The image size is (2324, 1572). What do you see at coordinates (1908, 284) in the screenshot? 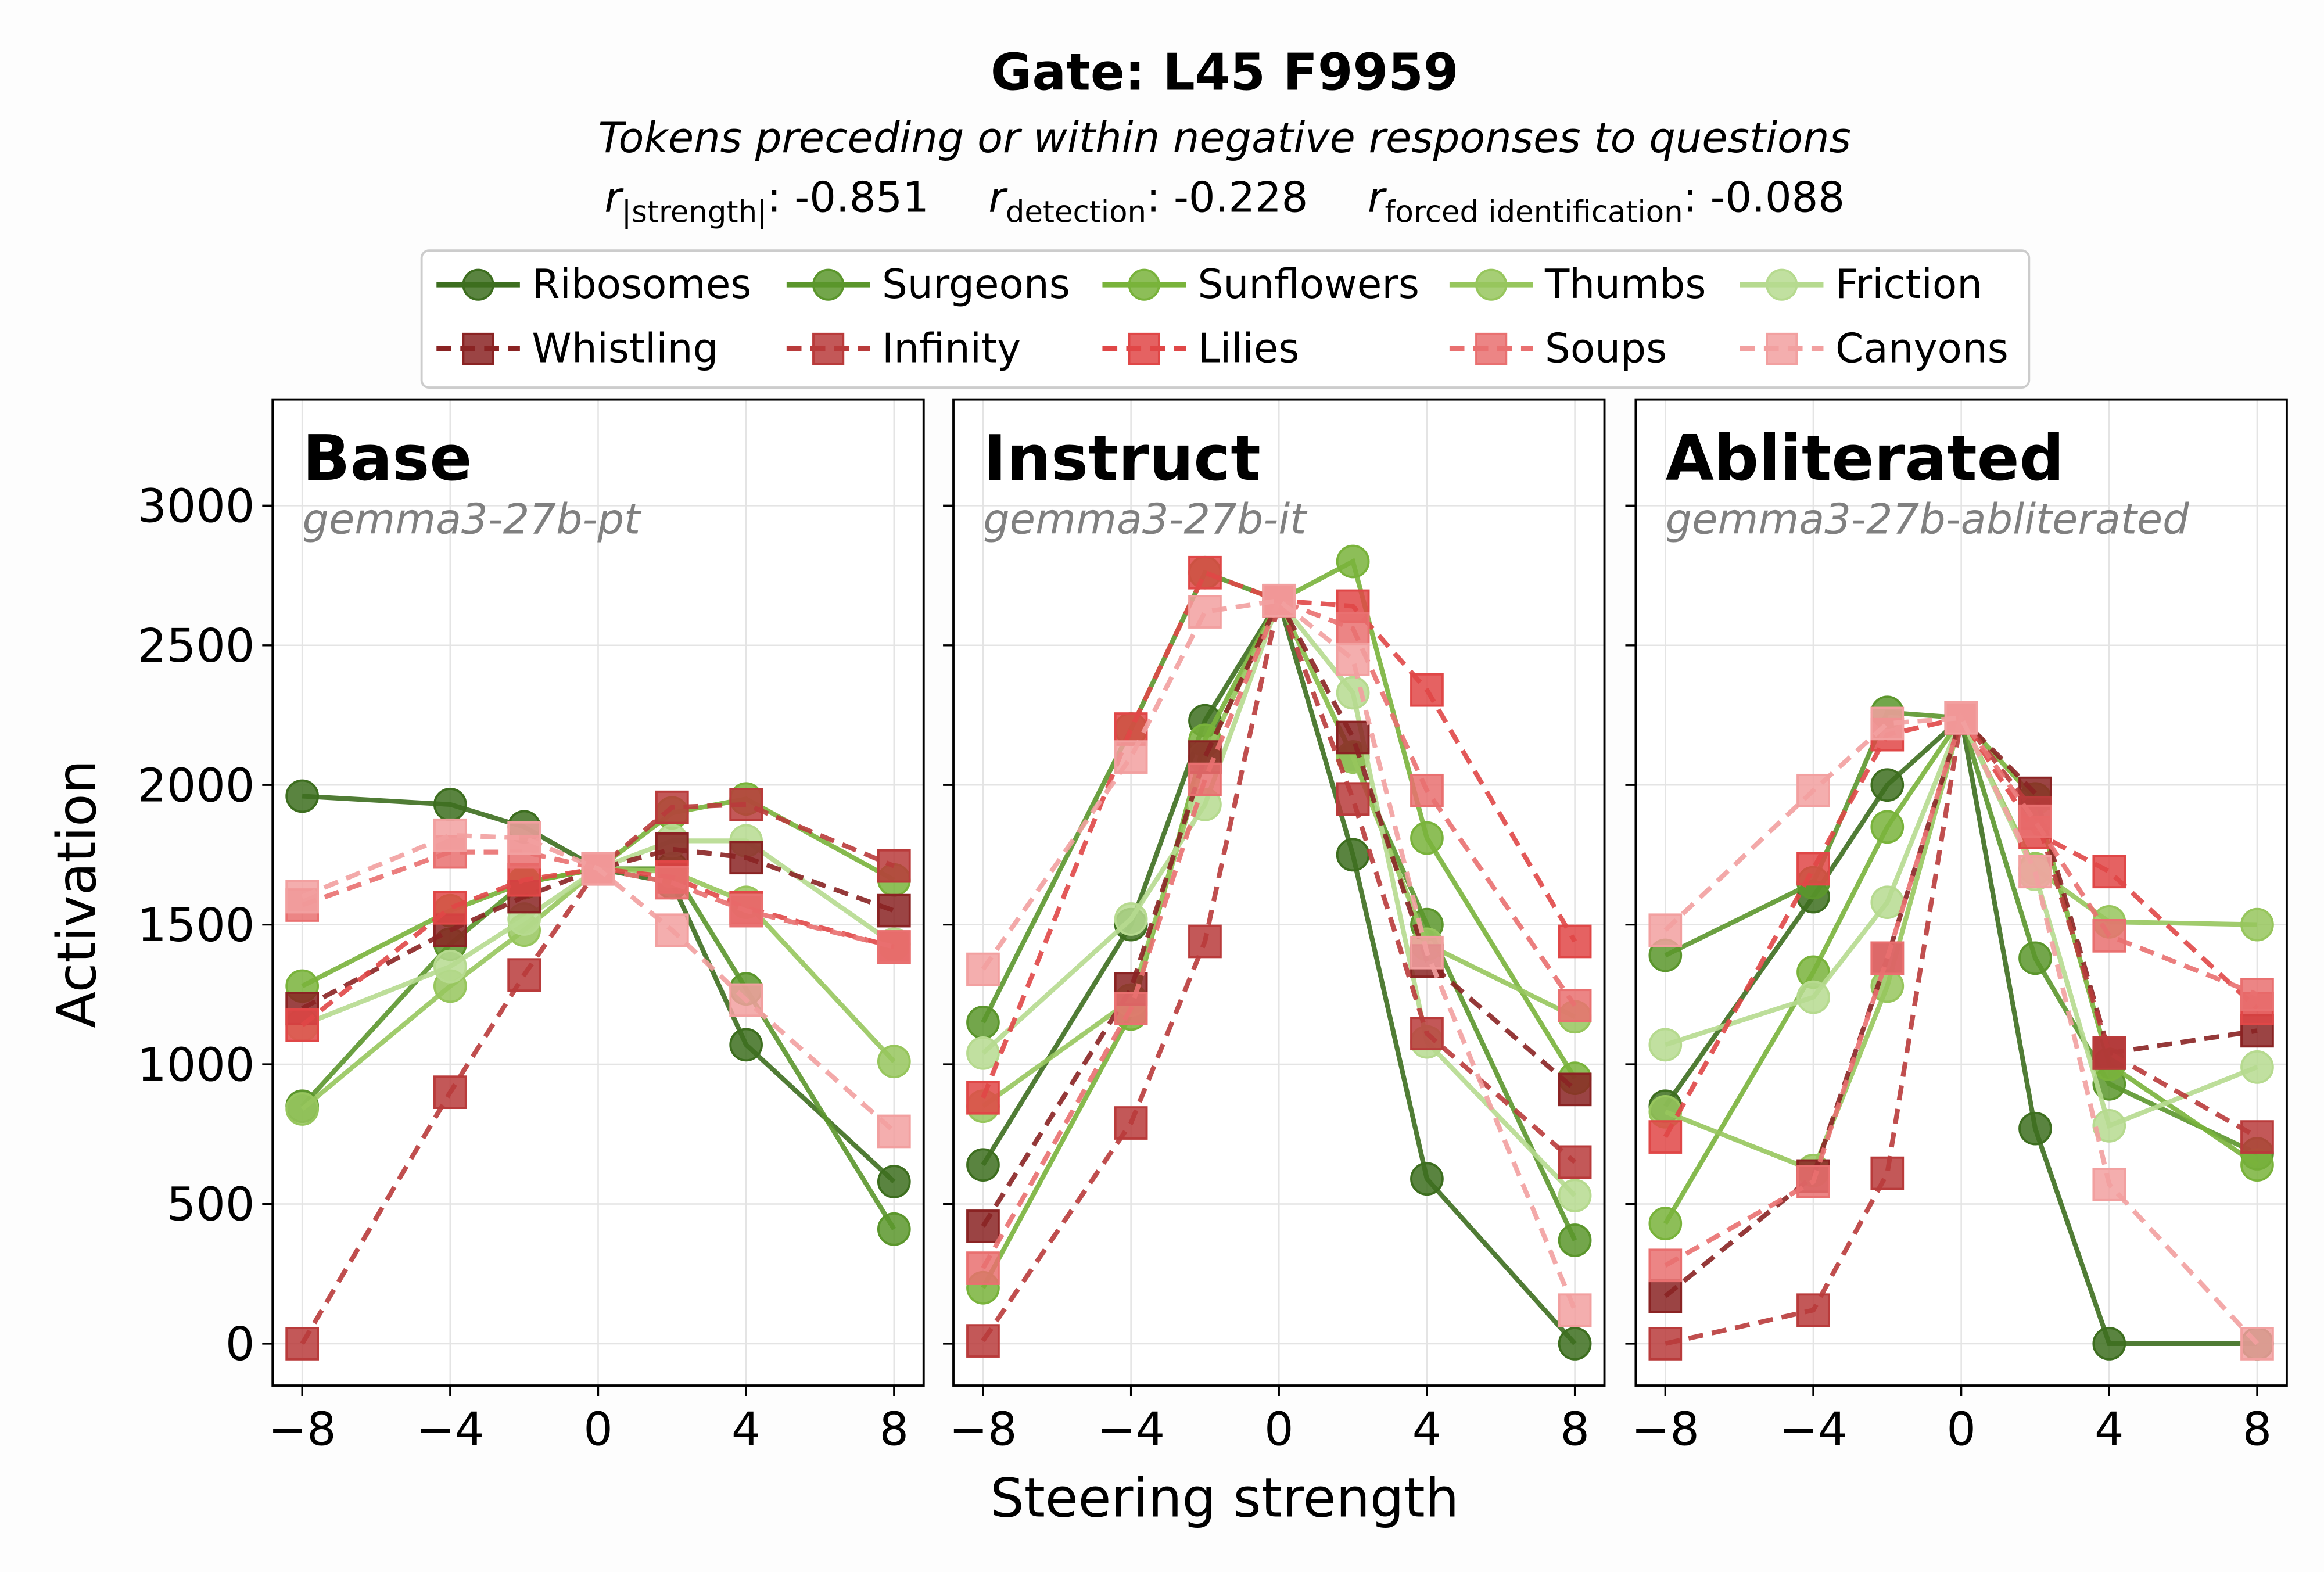
I see `legend-label: Friction` at bounding box center [1908, 284].